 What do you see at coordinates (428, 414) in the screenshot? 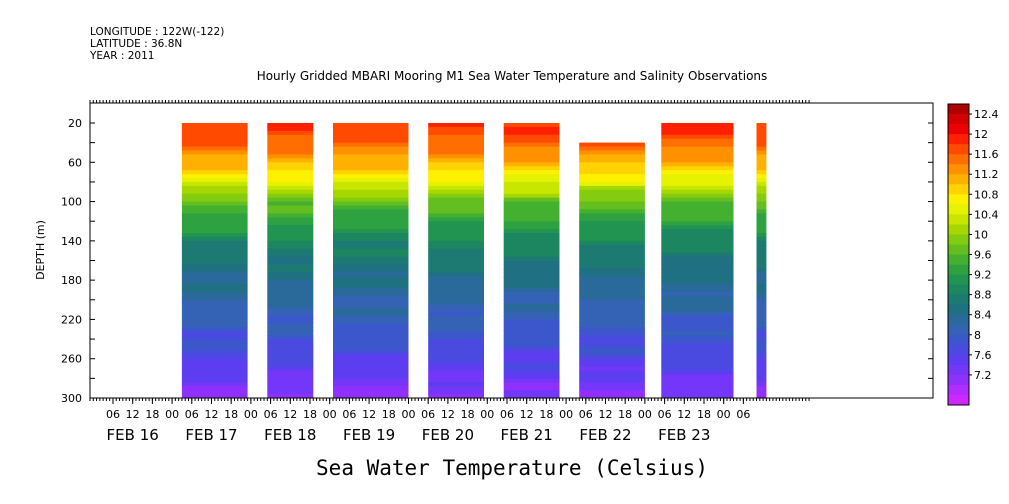
I see `x-tick-label: 06` at bounding box center [428, 414].